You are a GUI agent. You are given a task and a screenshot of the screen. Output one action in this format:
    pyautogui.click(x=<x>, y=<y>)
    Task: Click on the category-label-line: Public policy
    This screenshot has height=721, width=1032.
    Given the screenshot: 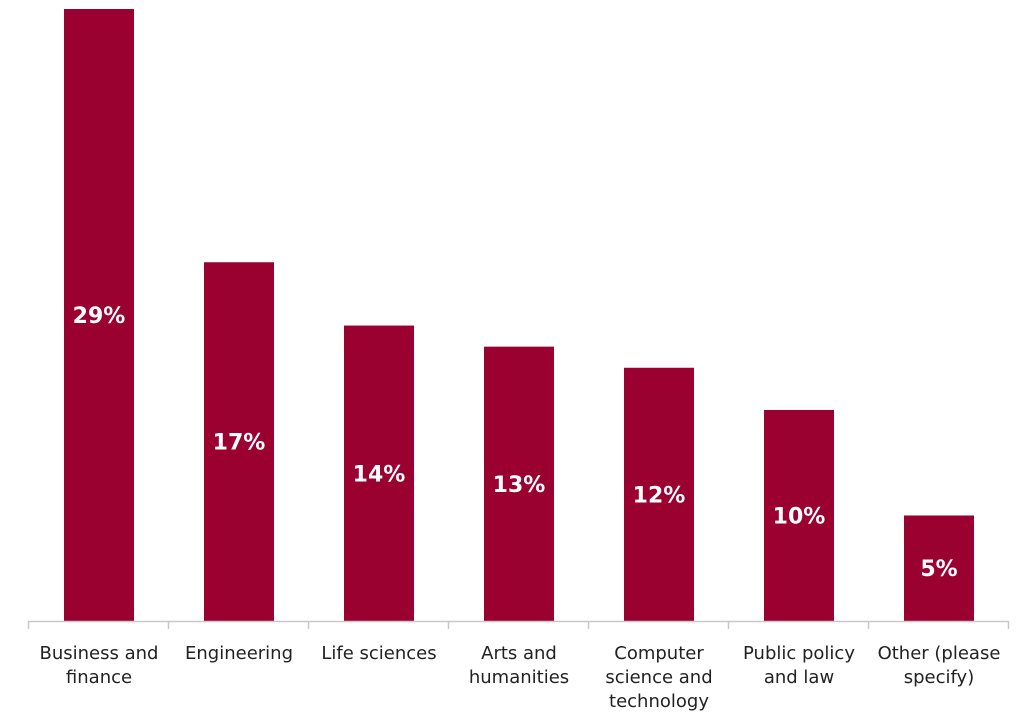 What is the action you would take?
    pyautogui.click(x=799, y=653)
    